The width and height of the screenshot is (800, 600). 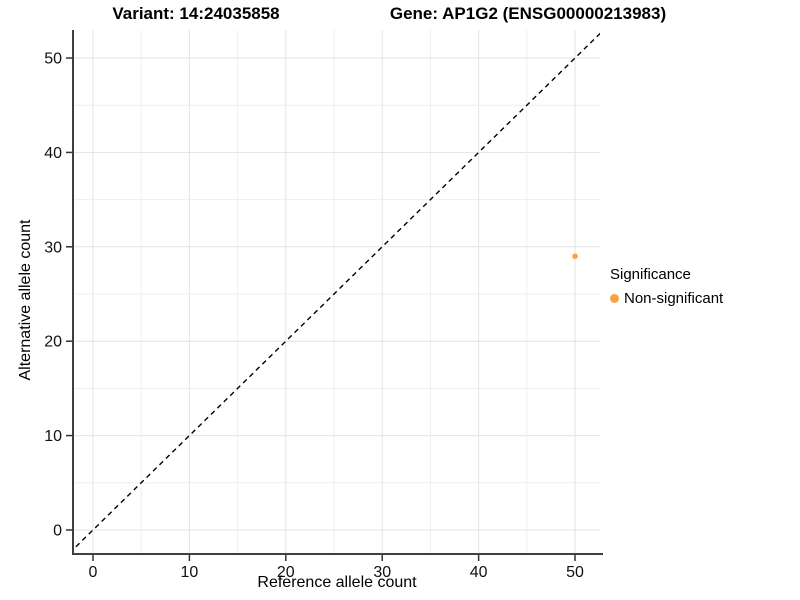 I want to click on y-tick-label: 40, so click(x=53, y=153).